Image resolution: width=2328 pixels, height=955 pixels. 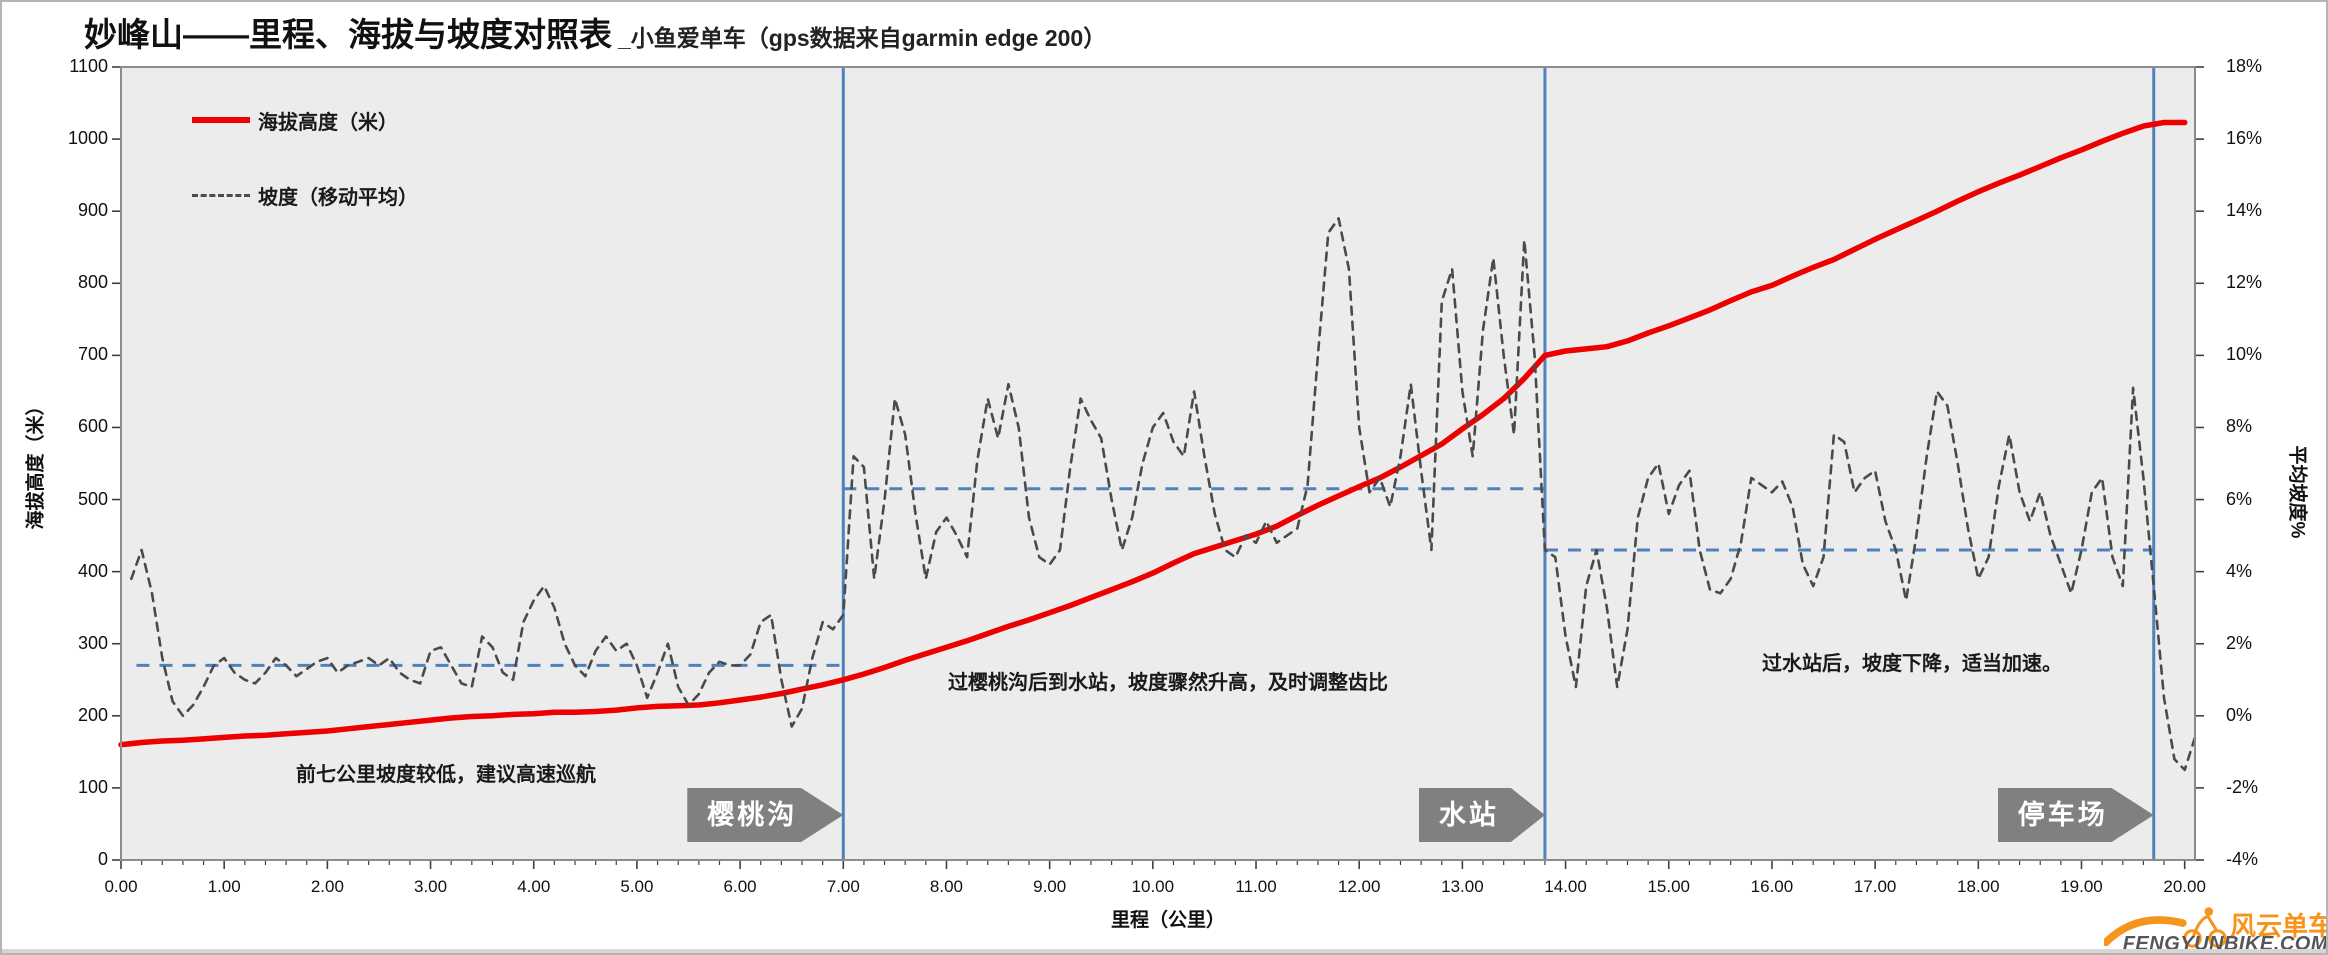 What do you see at coordinates (338, 197) in the screenshot?
I see `legend-label-slope: 坡度（移动平均）` at bounding box center [338, 197].